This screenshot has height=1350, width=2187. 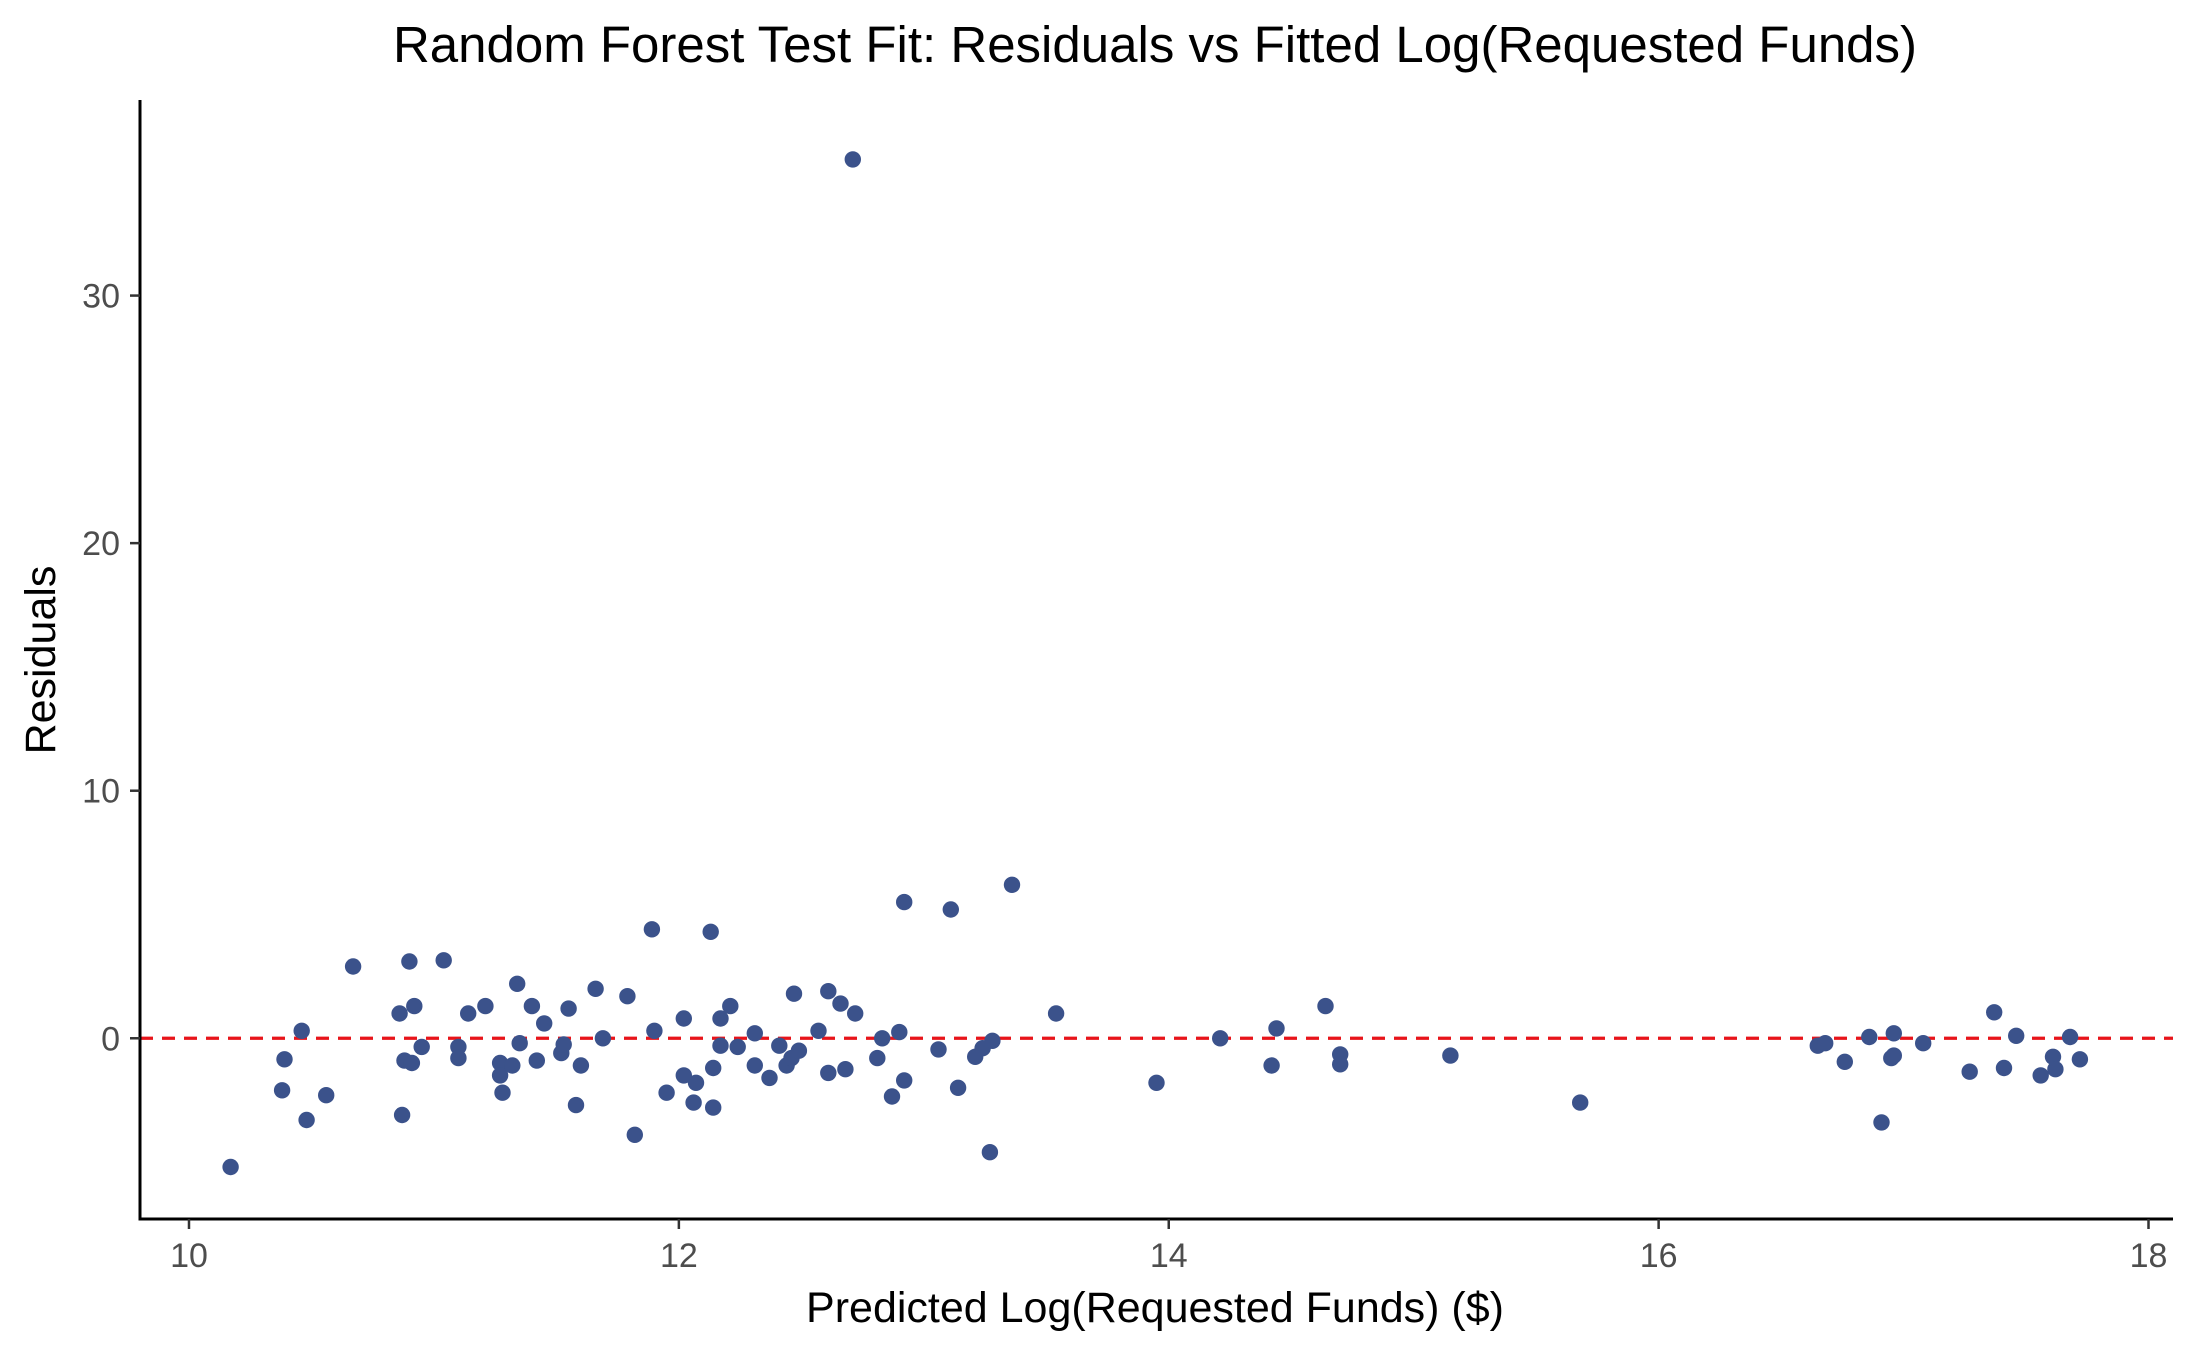 I want to click on x-tick-label: 10, so click(x=189, y=1256).